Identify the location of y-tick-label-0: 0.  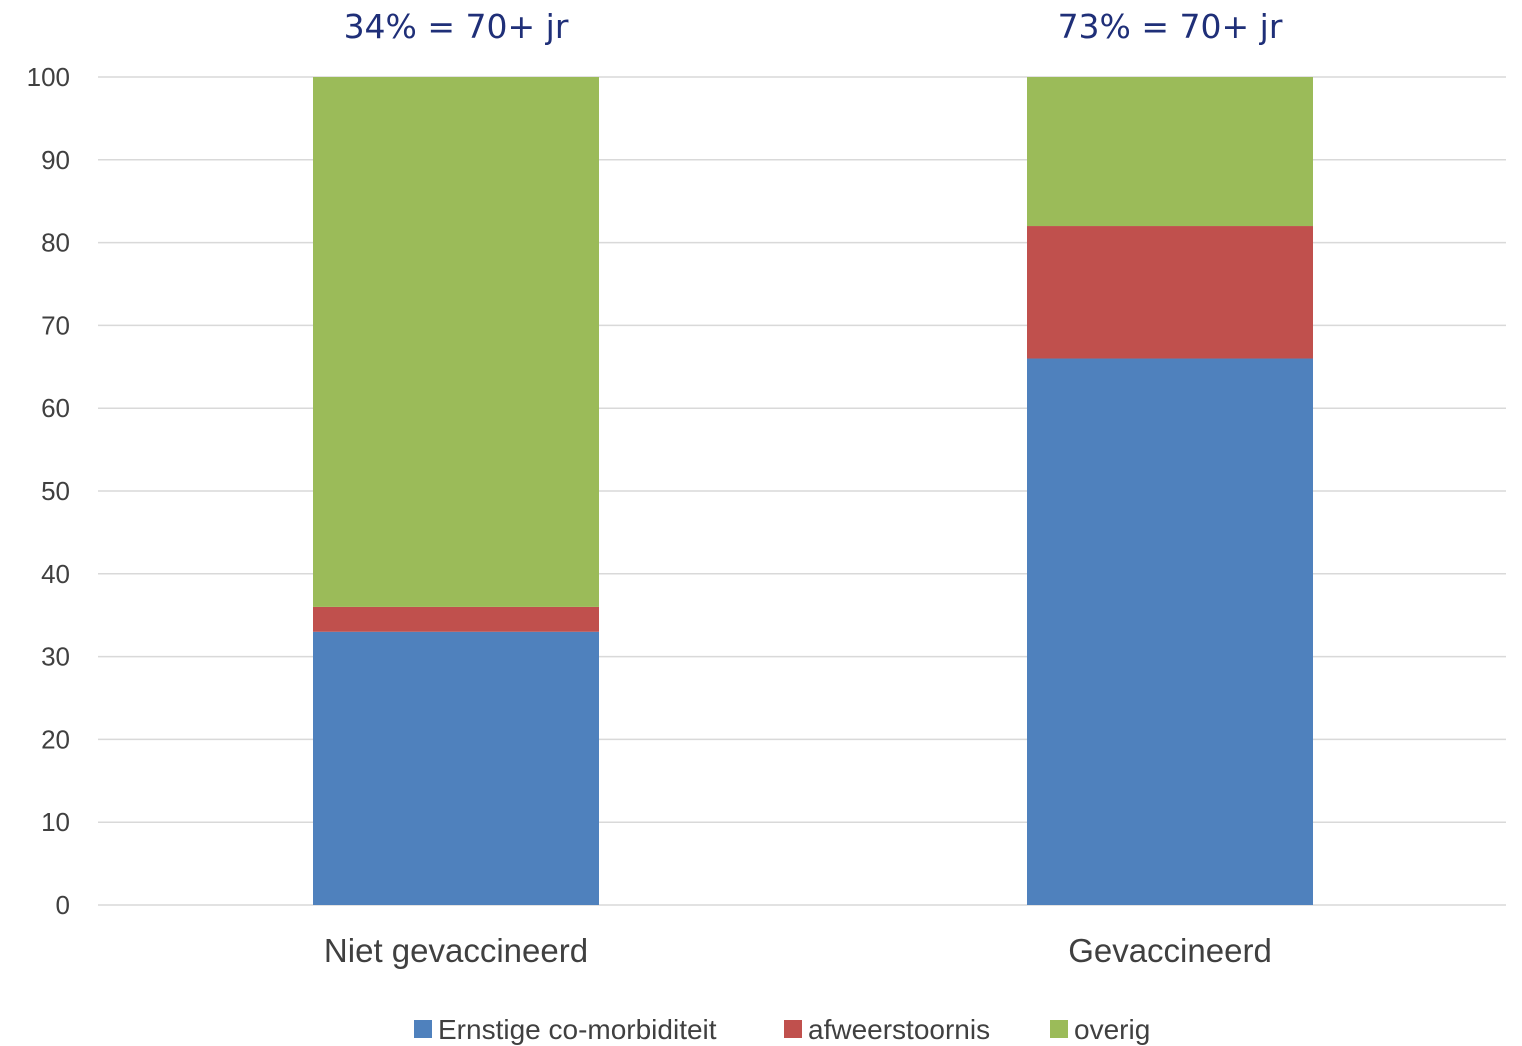
(63, 905).